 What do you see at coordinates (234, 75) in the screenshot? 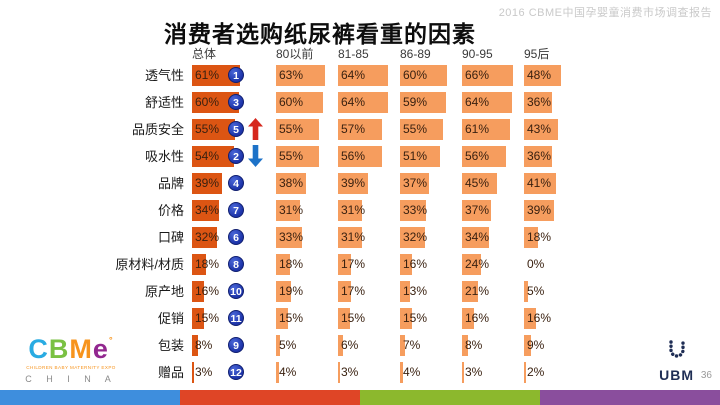
I see `bar-cell: 61% 1` at bounding box center [234, 75].